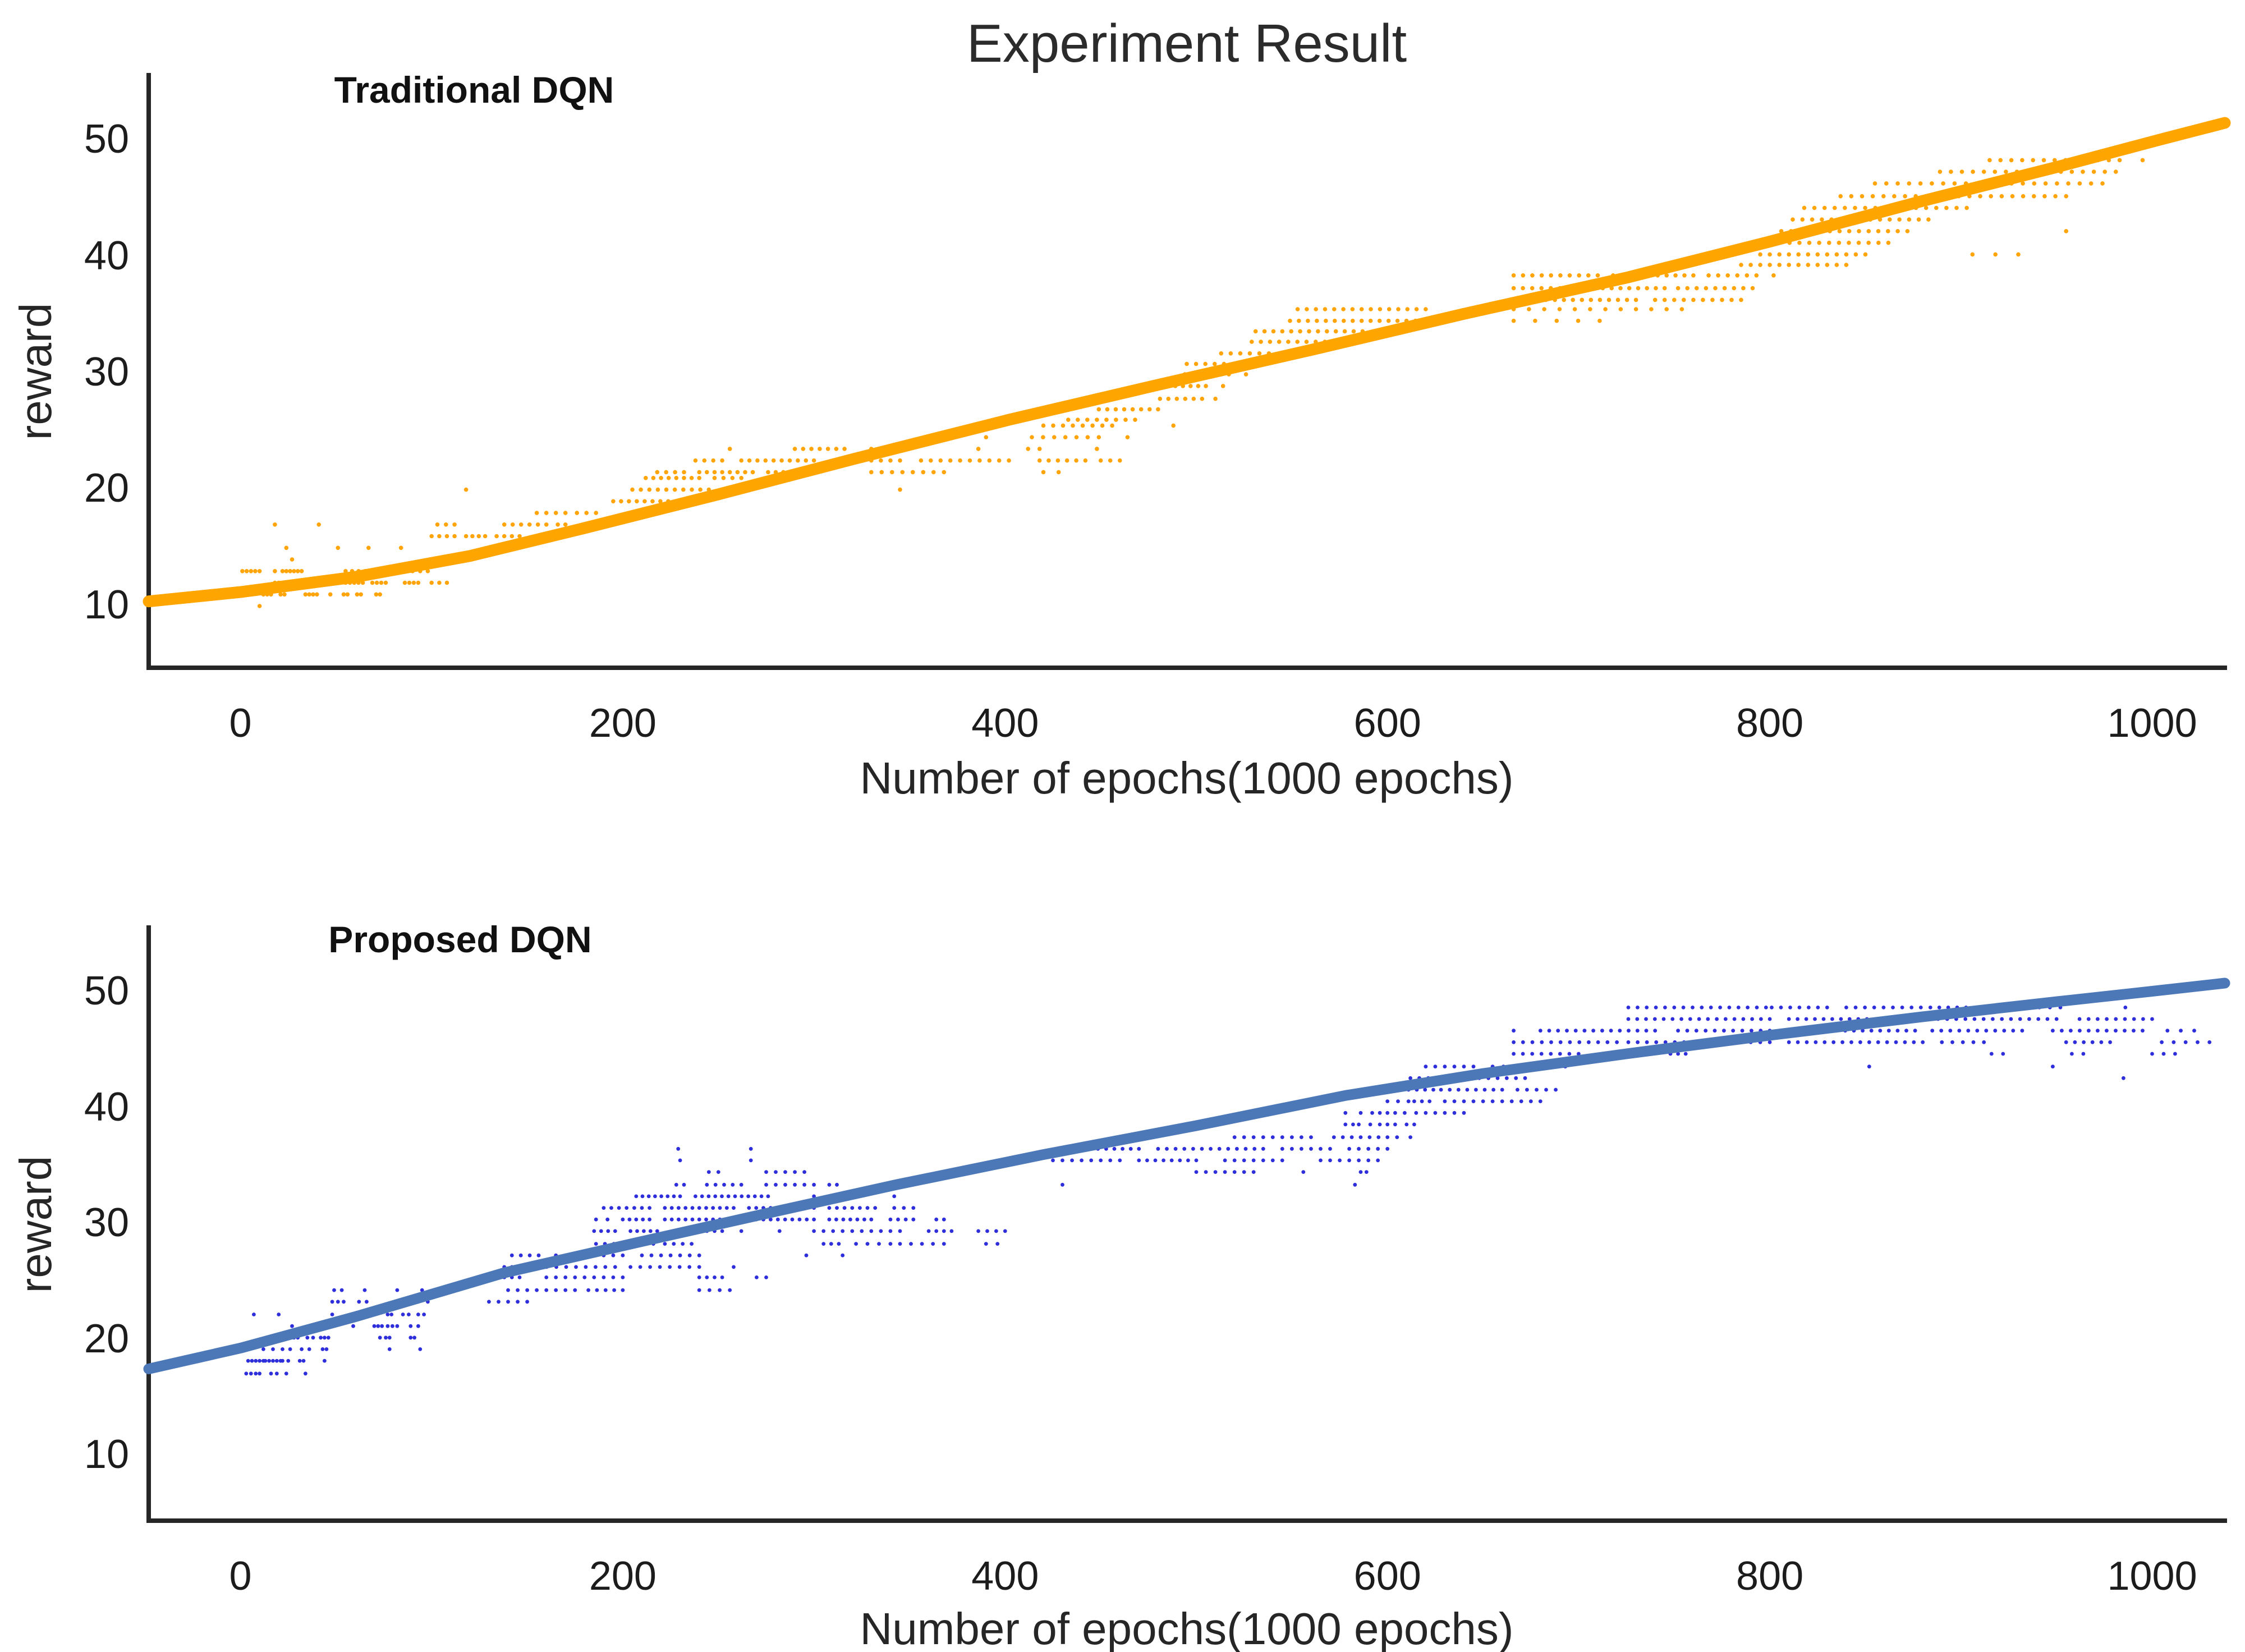  Describe the element at coordinates (474, 90) in the screenshot. I see `panel-label: Traditional DQN` at that location.